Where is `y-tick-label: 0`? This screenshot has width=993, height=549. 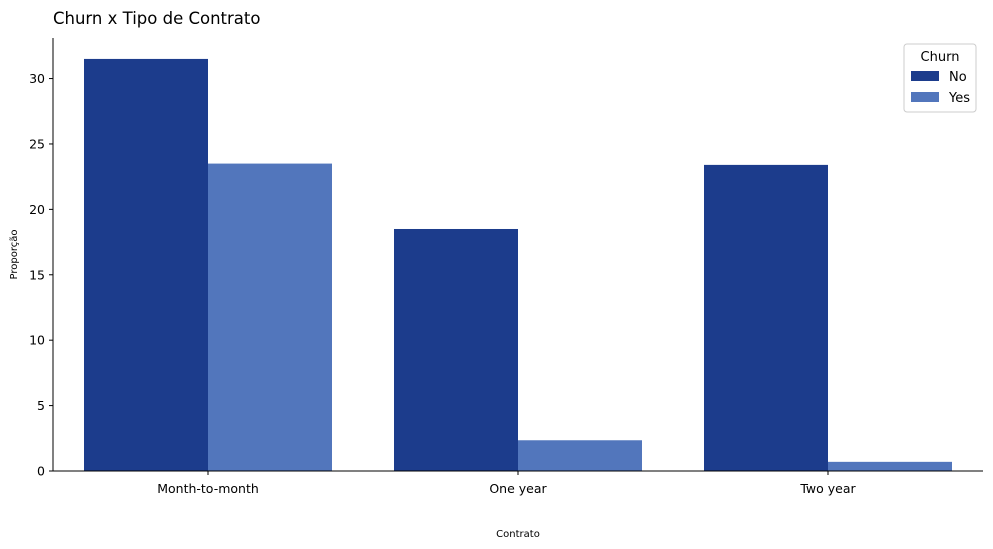
y-tick-label: 0 is located at coordinates (41, 471).